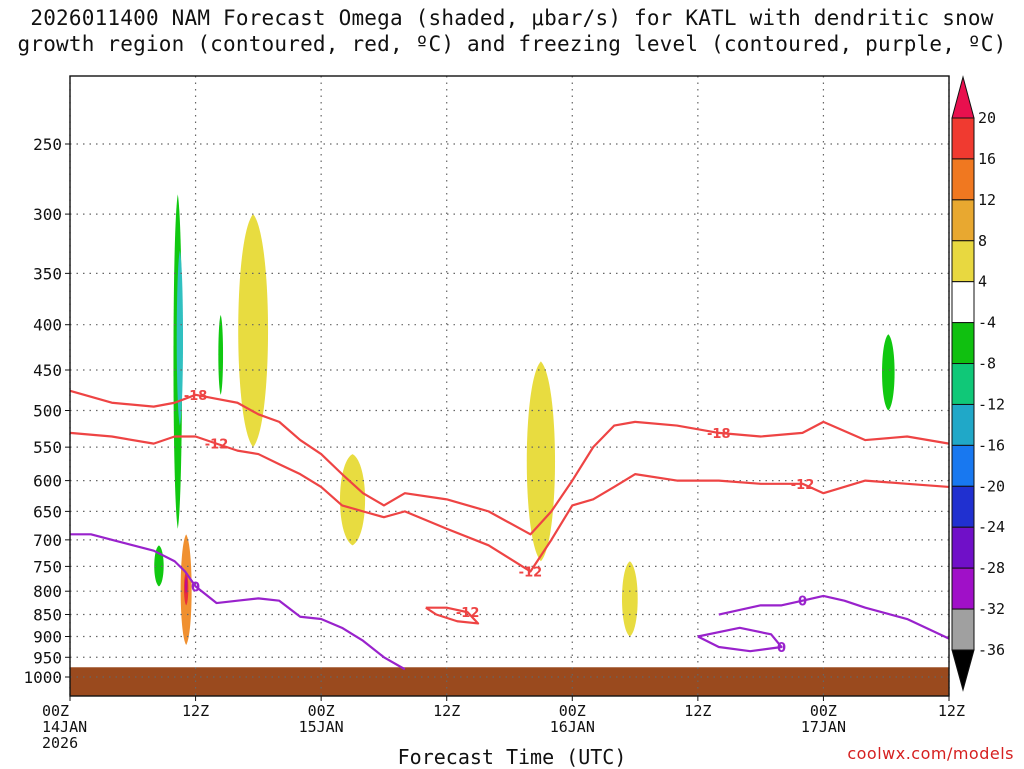 This screenshot has height=769, width=1024. I want to click on colorbar-label-4: 4, so click(982, 282).